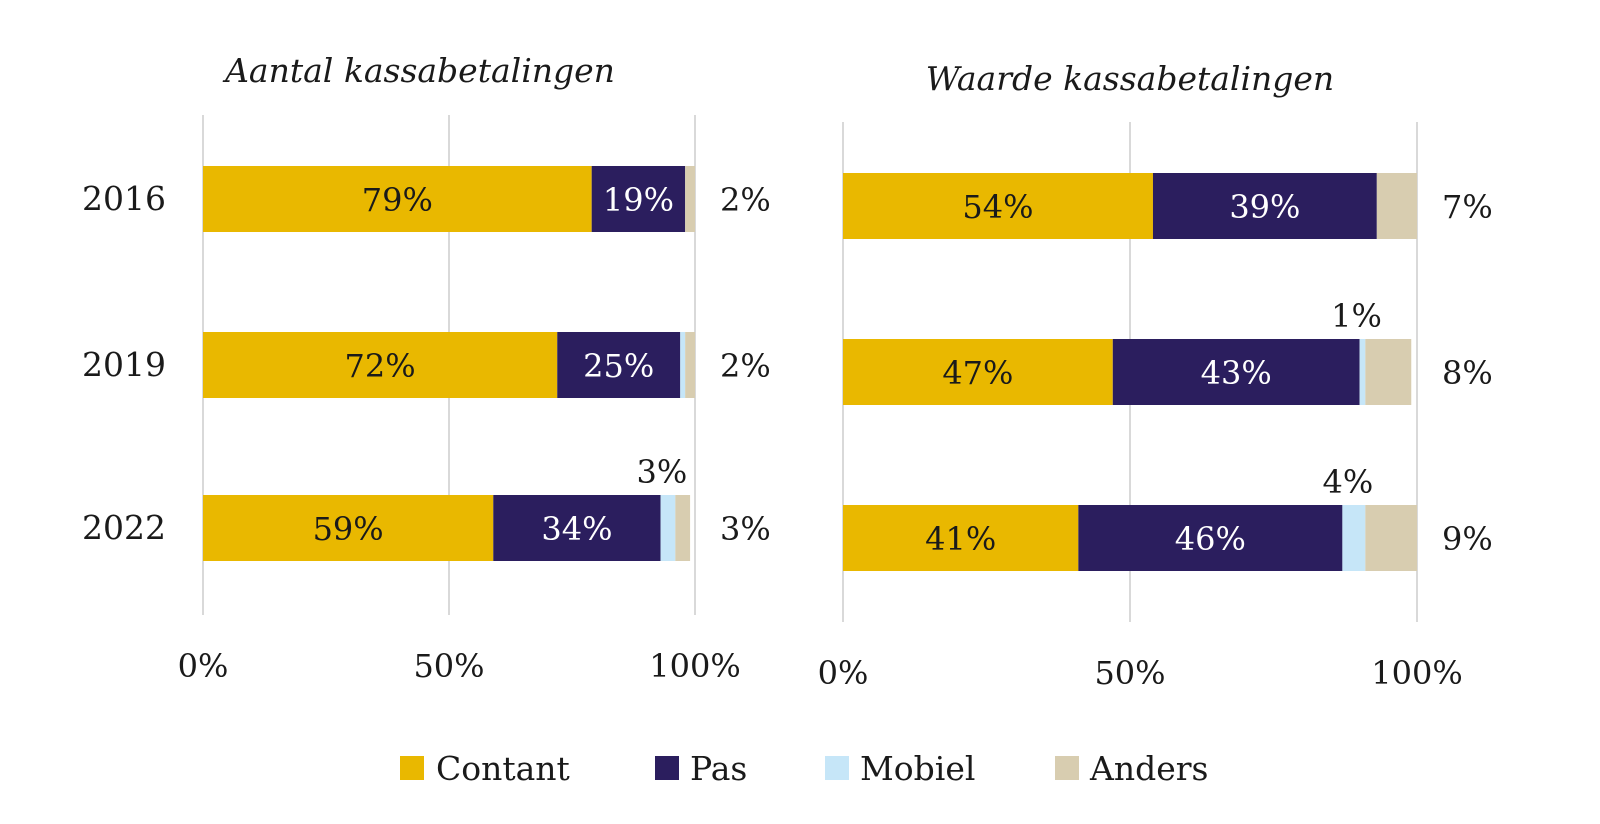  Describe the element at coordinates (124, 527) in the screenshot. I see `year-label: 2022` at that location.